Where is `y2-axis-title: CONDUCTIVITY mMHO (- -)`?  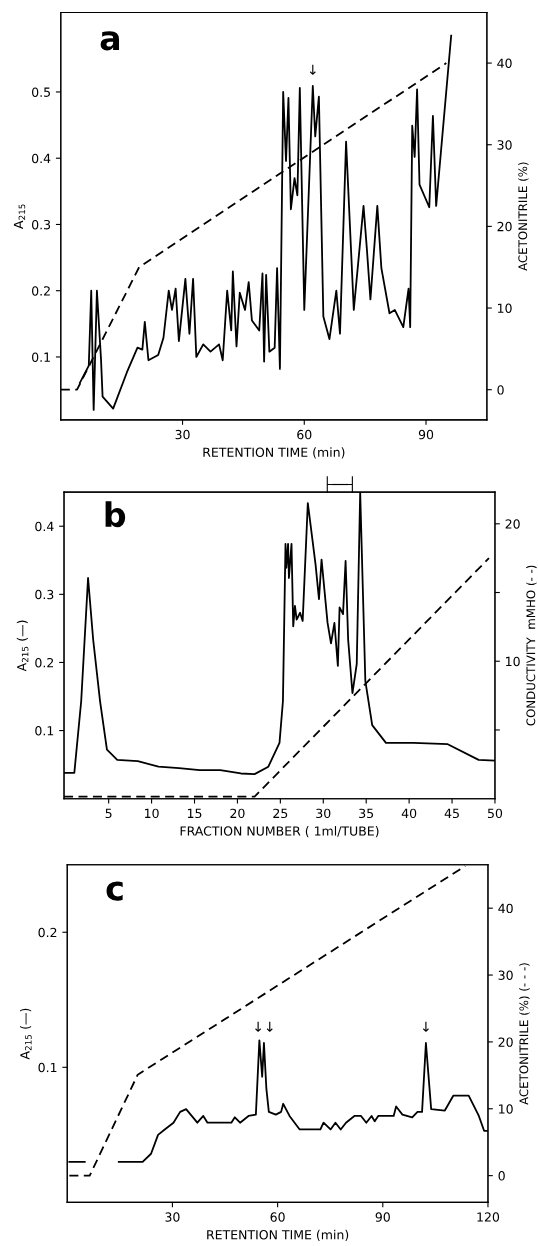
y2-axis-title: CONDUCTIVITY mMHO (- -) is located at coordinates (531, 645).